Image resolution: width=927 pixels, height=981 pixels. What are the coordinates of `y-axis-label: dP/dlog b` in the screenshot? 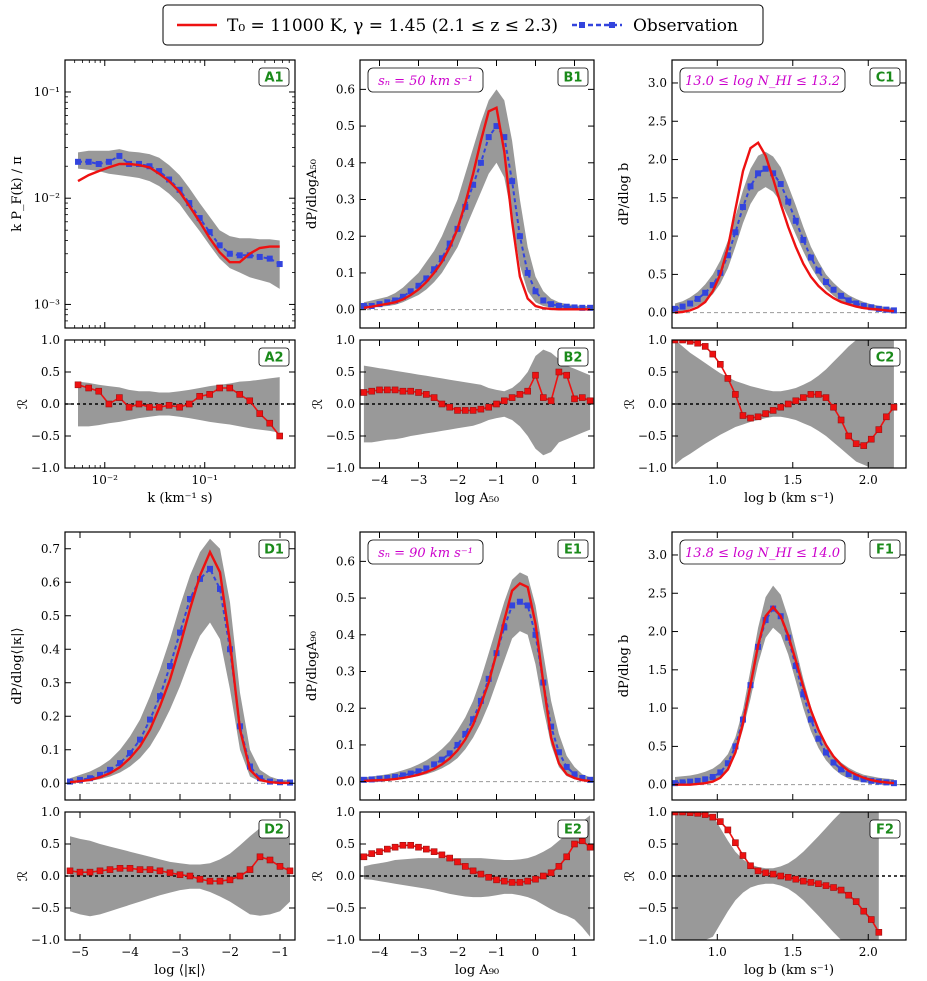 It's located at (624, 666).